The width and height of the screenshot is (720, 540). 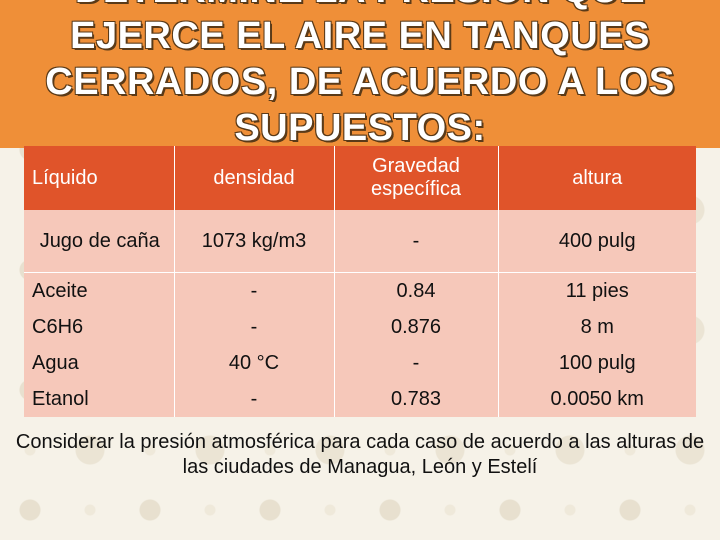 I want to click on header-gravedad-especifica: Gravedad específica, so click(x=416, y=178).